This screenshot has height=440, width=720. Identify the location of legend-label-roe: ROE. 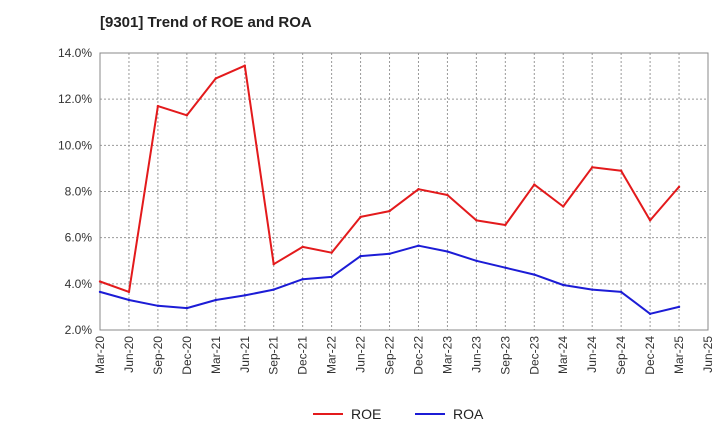
(366, 414).